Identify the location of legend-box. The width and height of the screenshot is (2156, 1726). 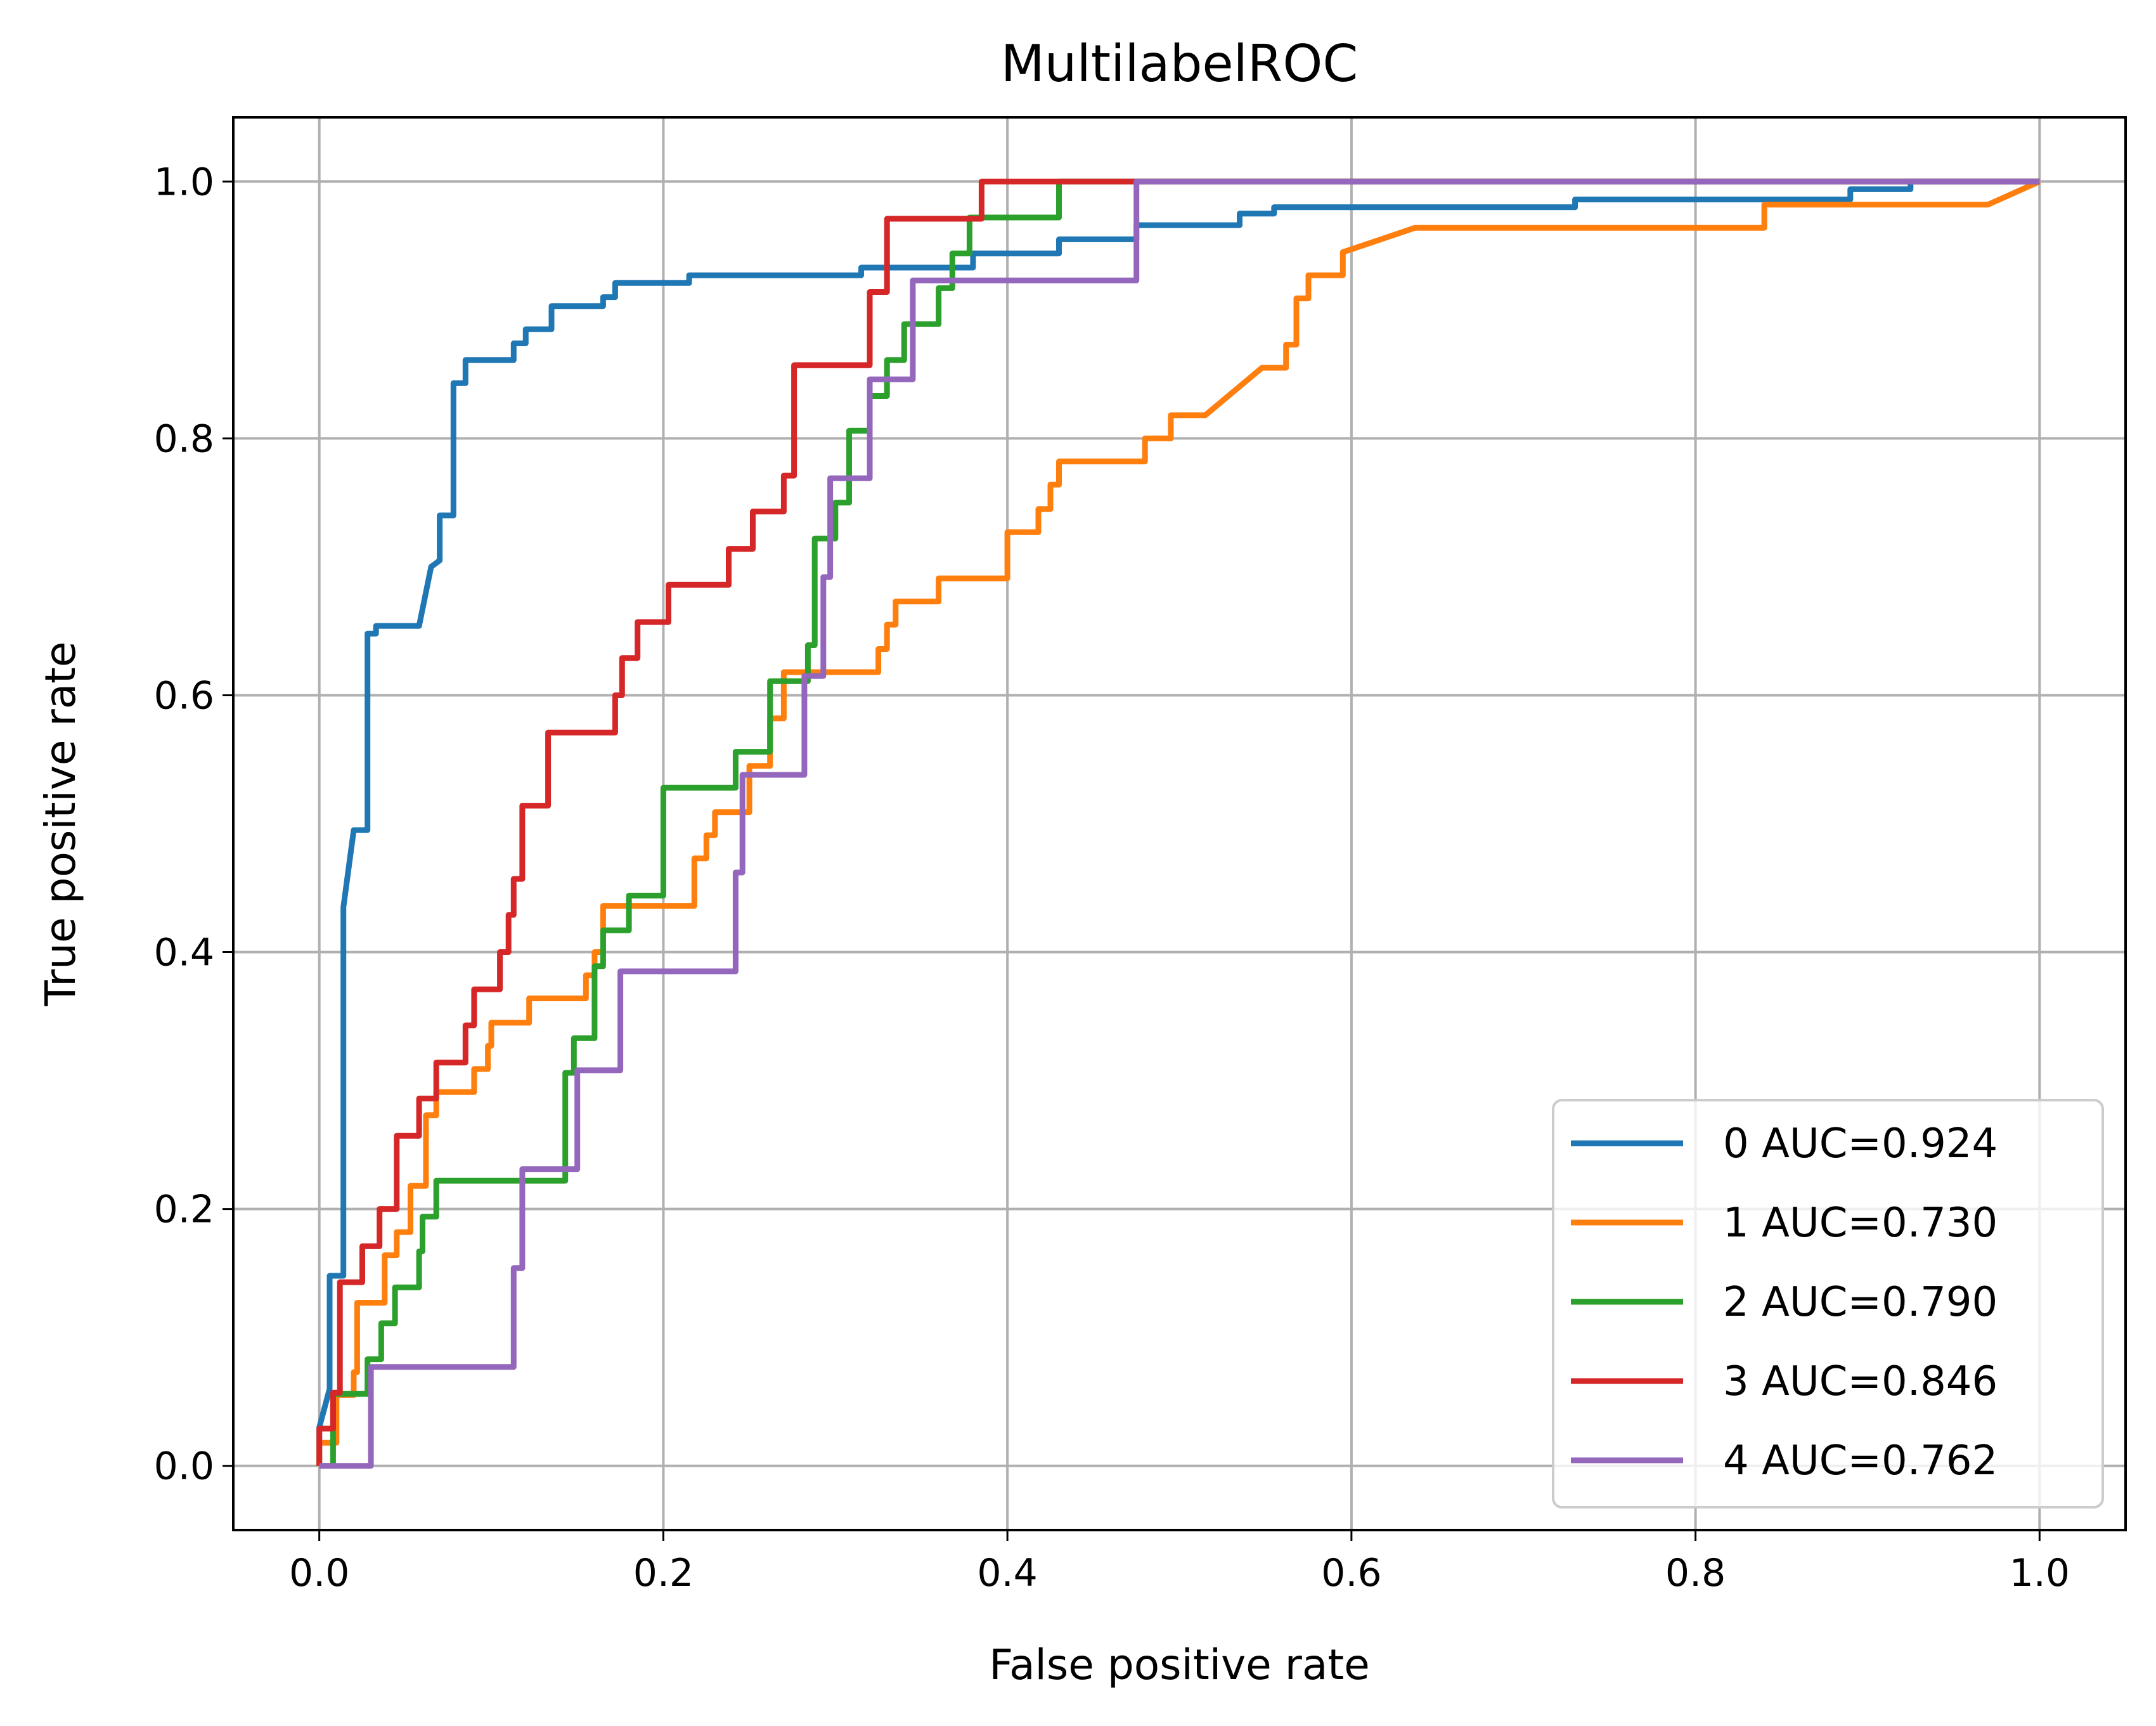
(1828, 1304).